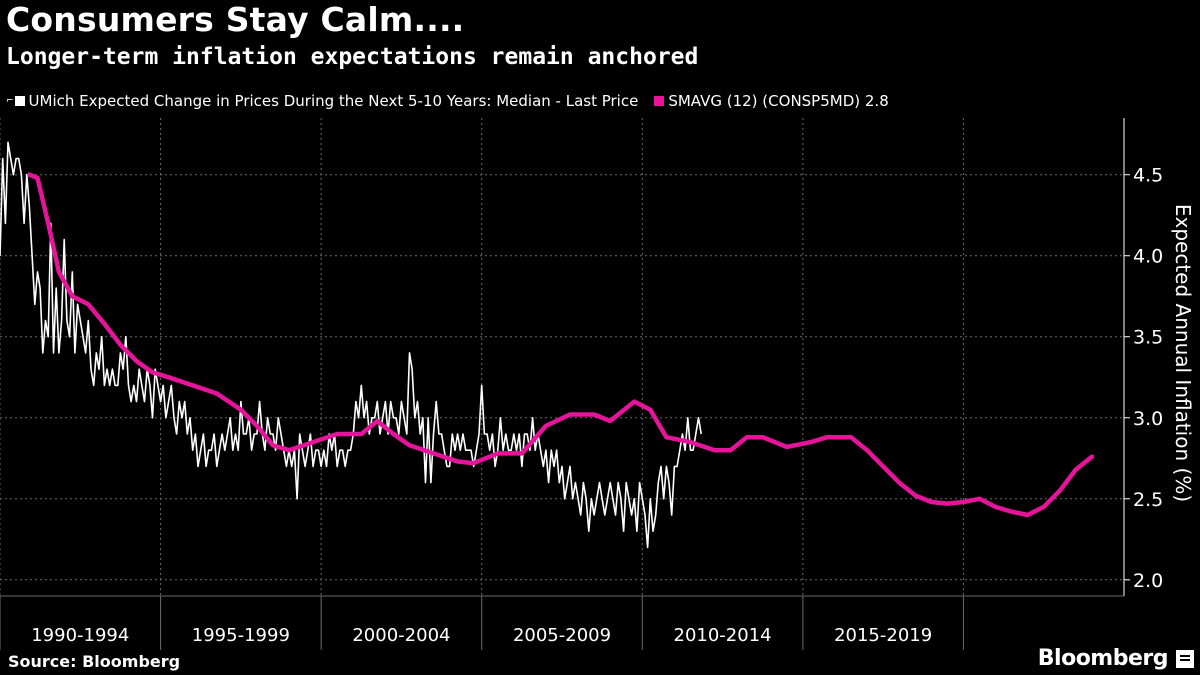 The width and height of the screenshot is (1200, 675). Describe the element at coordinates (1148, 419) in the screenshot. I see `y-tick-label: 3.0` at that location.